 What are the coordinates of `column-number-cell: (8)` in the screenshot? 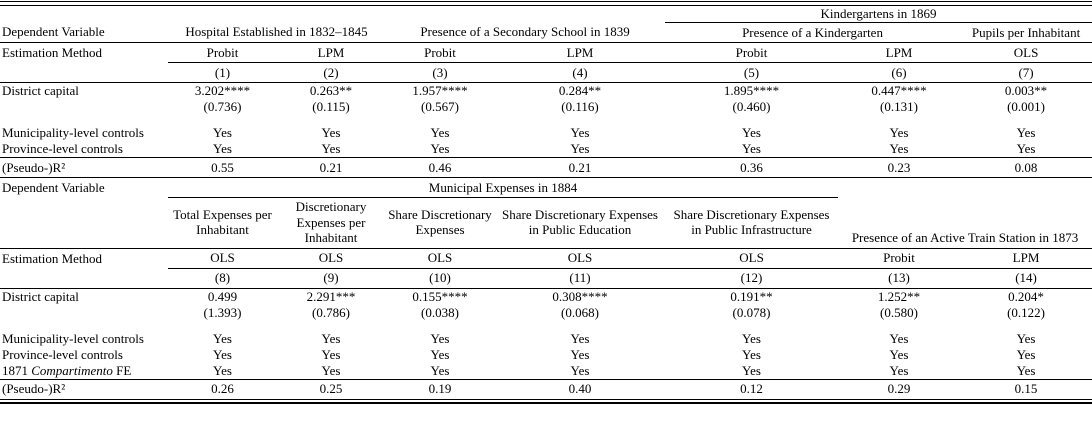 It's located at (222, 278).